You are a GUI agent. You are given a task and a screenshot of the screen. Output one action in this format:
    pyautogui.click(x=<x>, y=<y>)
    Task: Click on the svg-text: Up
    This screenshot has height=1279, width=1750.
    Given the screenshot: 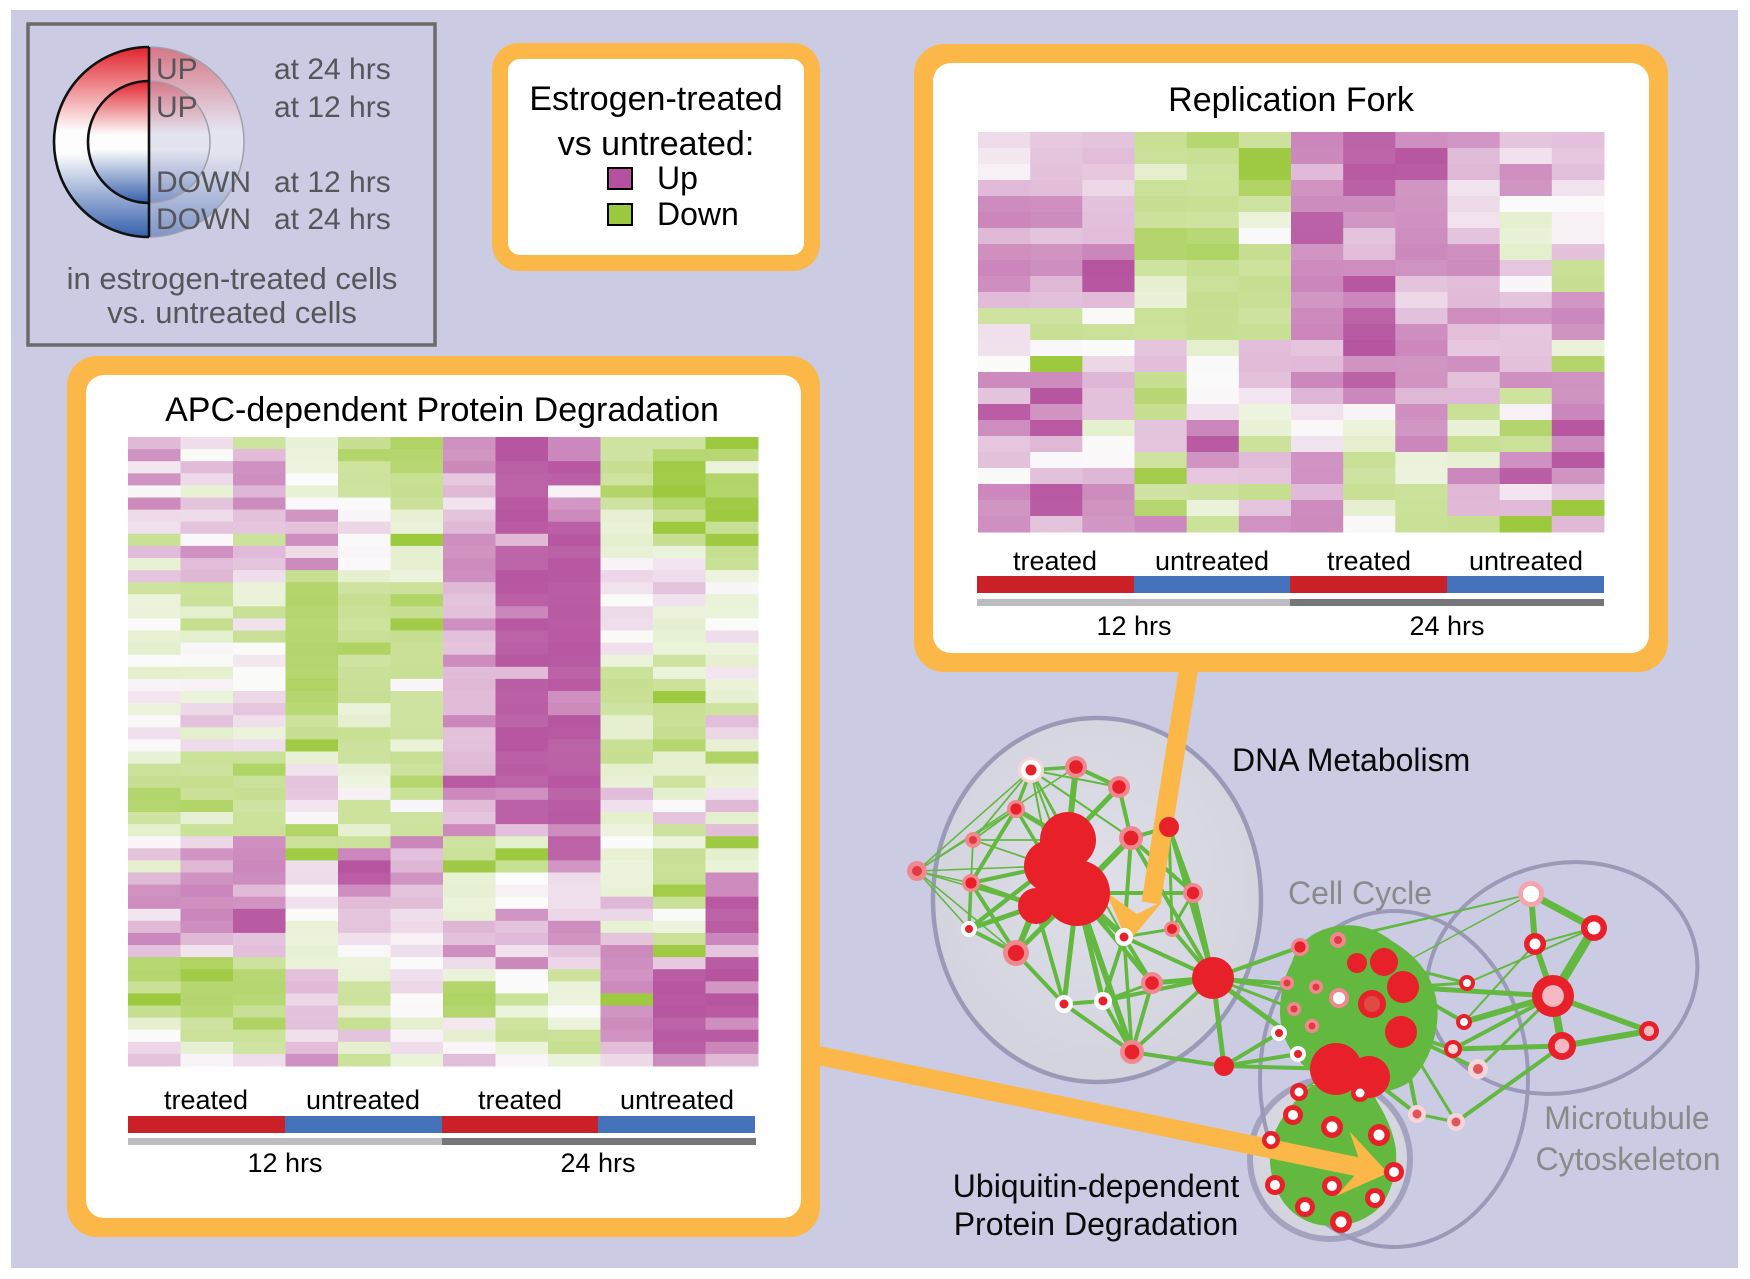 What is the action you would take?
    pyautogui.click(x=677, y=178)
    